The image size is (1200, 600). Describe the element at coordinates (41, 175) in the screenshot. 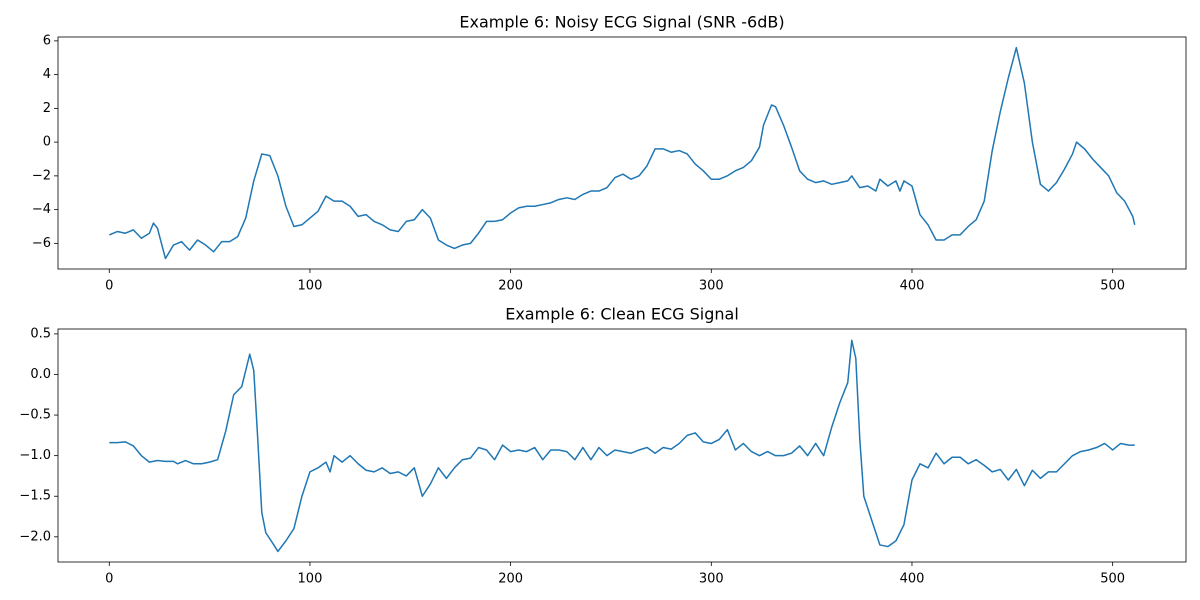

I see `y-tick-label: −2` at that location.